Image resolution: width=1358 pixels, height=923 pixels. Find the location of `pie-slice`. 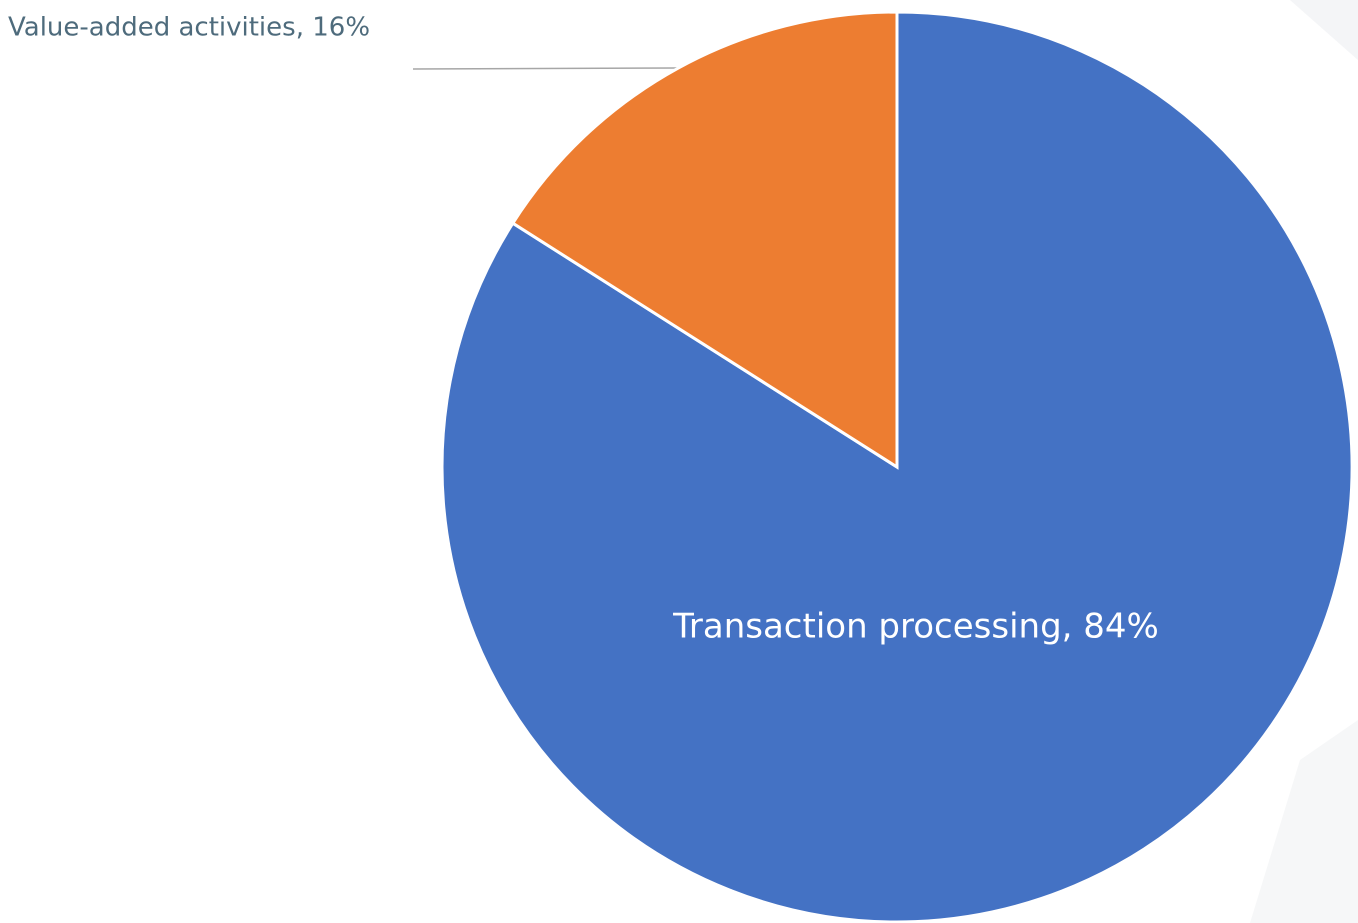

pie-slice is located at coordinates (704, 240).